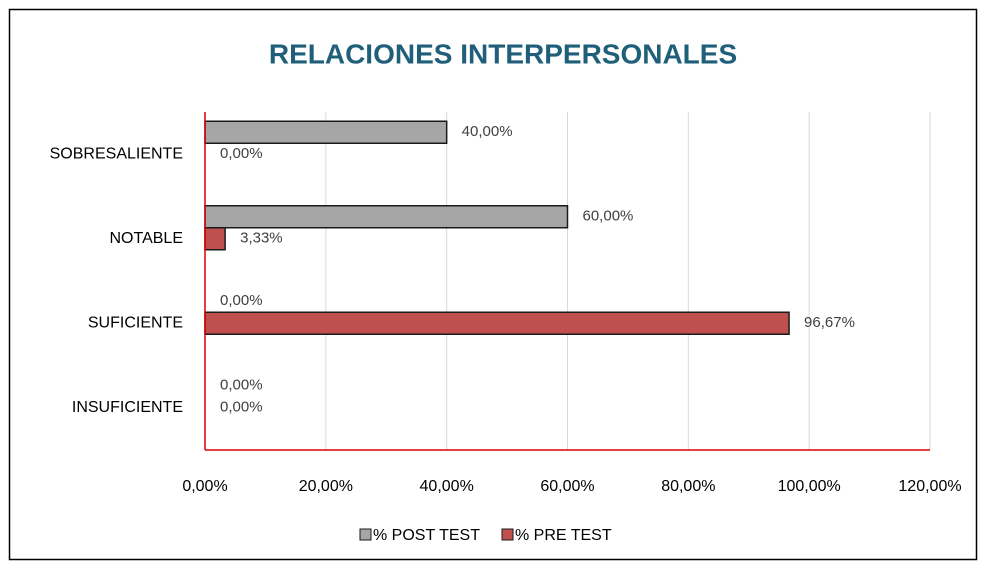 The image size is (986, 569). Describe the element at coordinates (261, 238) in the screenshot. I see `value-label: 3,33%` at that location.